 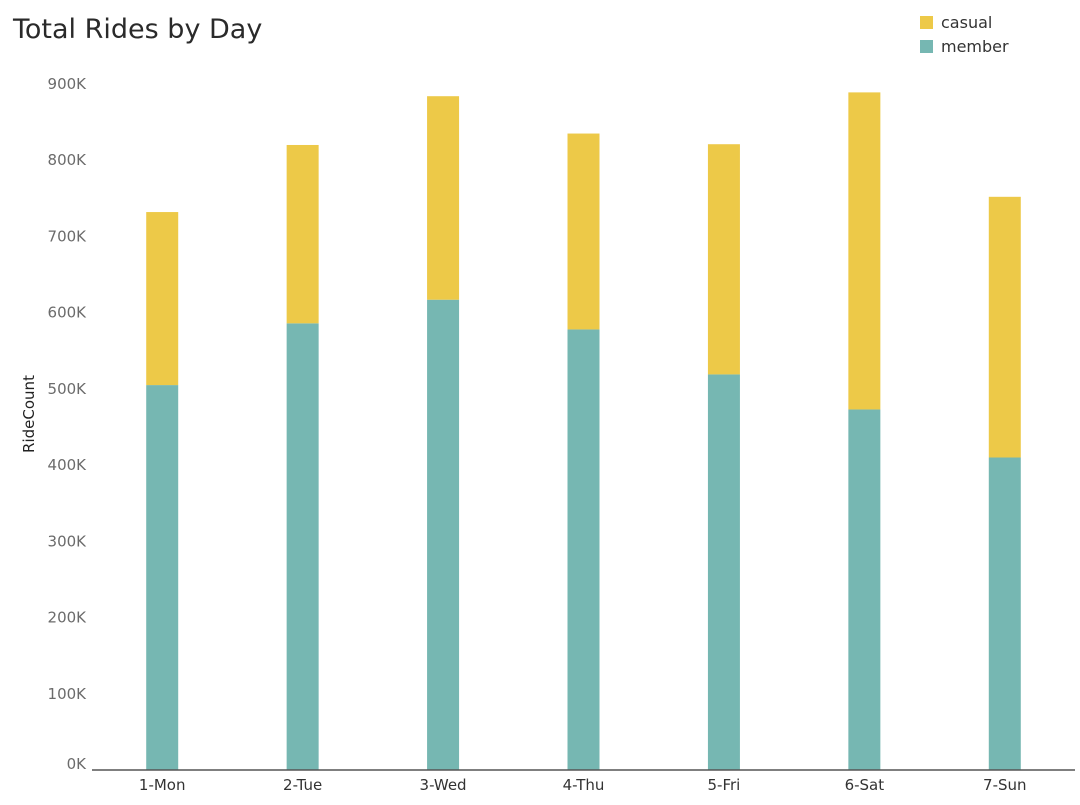 What do you see at coordinates (68, 694) in the screenshot?
I see `y-tick-label: 100K` at bounding box center [68, 694].